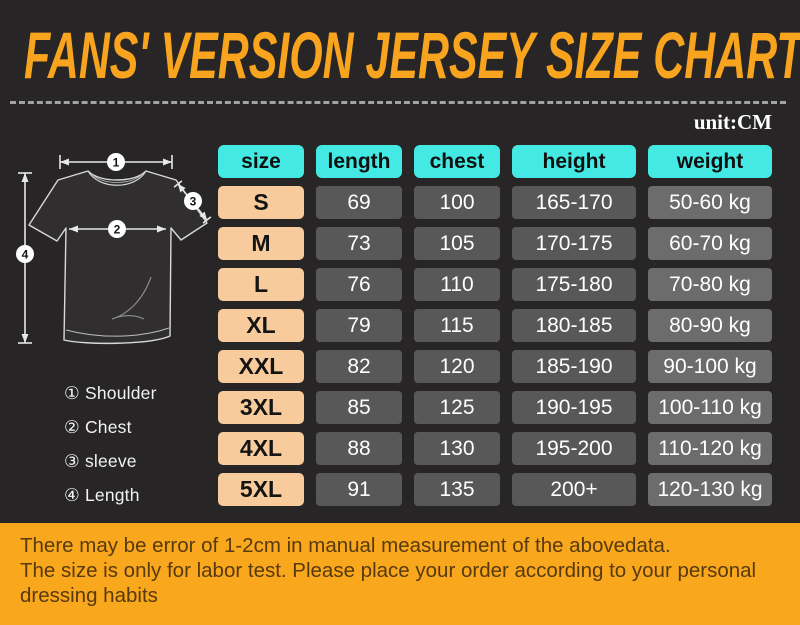 This screenshot has width=800, height=625. I want to click on page-title-text: FANS' VERSION JERSEY SIZE CHART, so click(412, 55).